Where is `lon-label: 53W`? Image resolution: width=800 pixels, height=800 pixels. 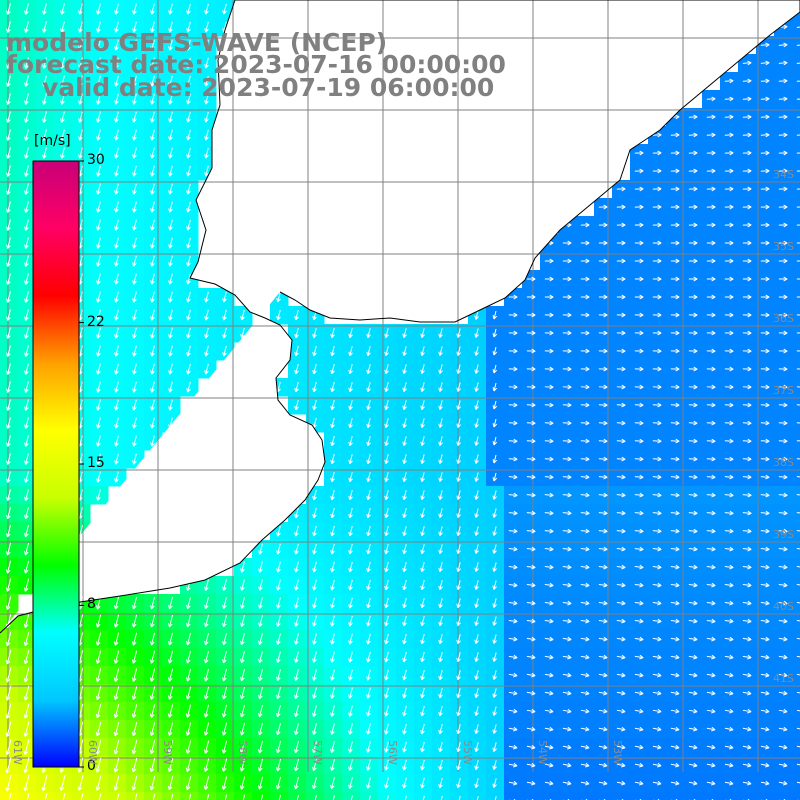
lon-label: 53W is located at coordinates (617, 752).